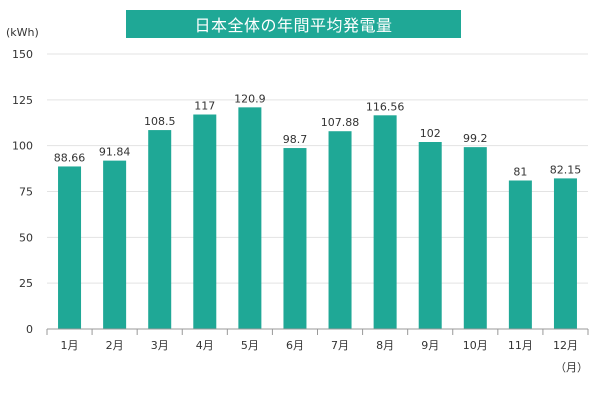  What do you see at coordinates (295, 345) in the screenshot?
I see `x-tick-label: 6月` at bounding box center [295, 345].